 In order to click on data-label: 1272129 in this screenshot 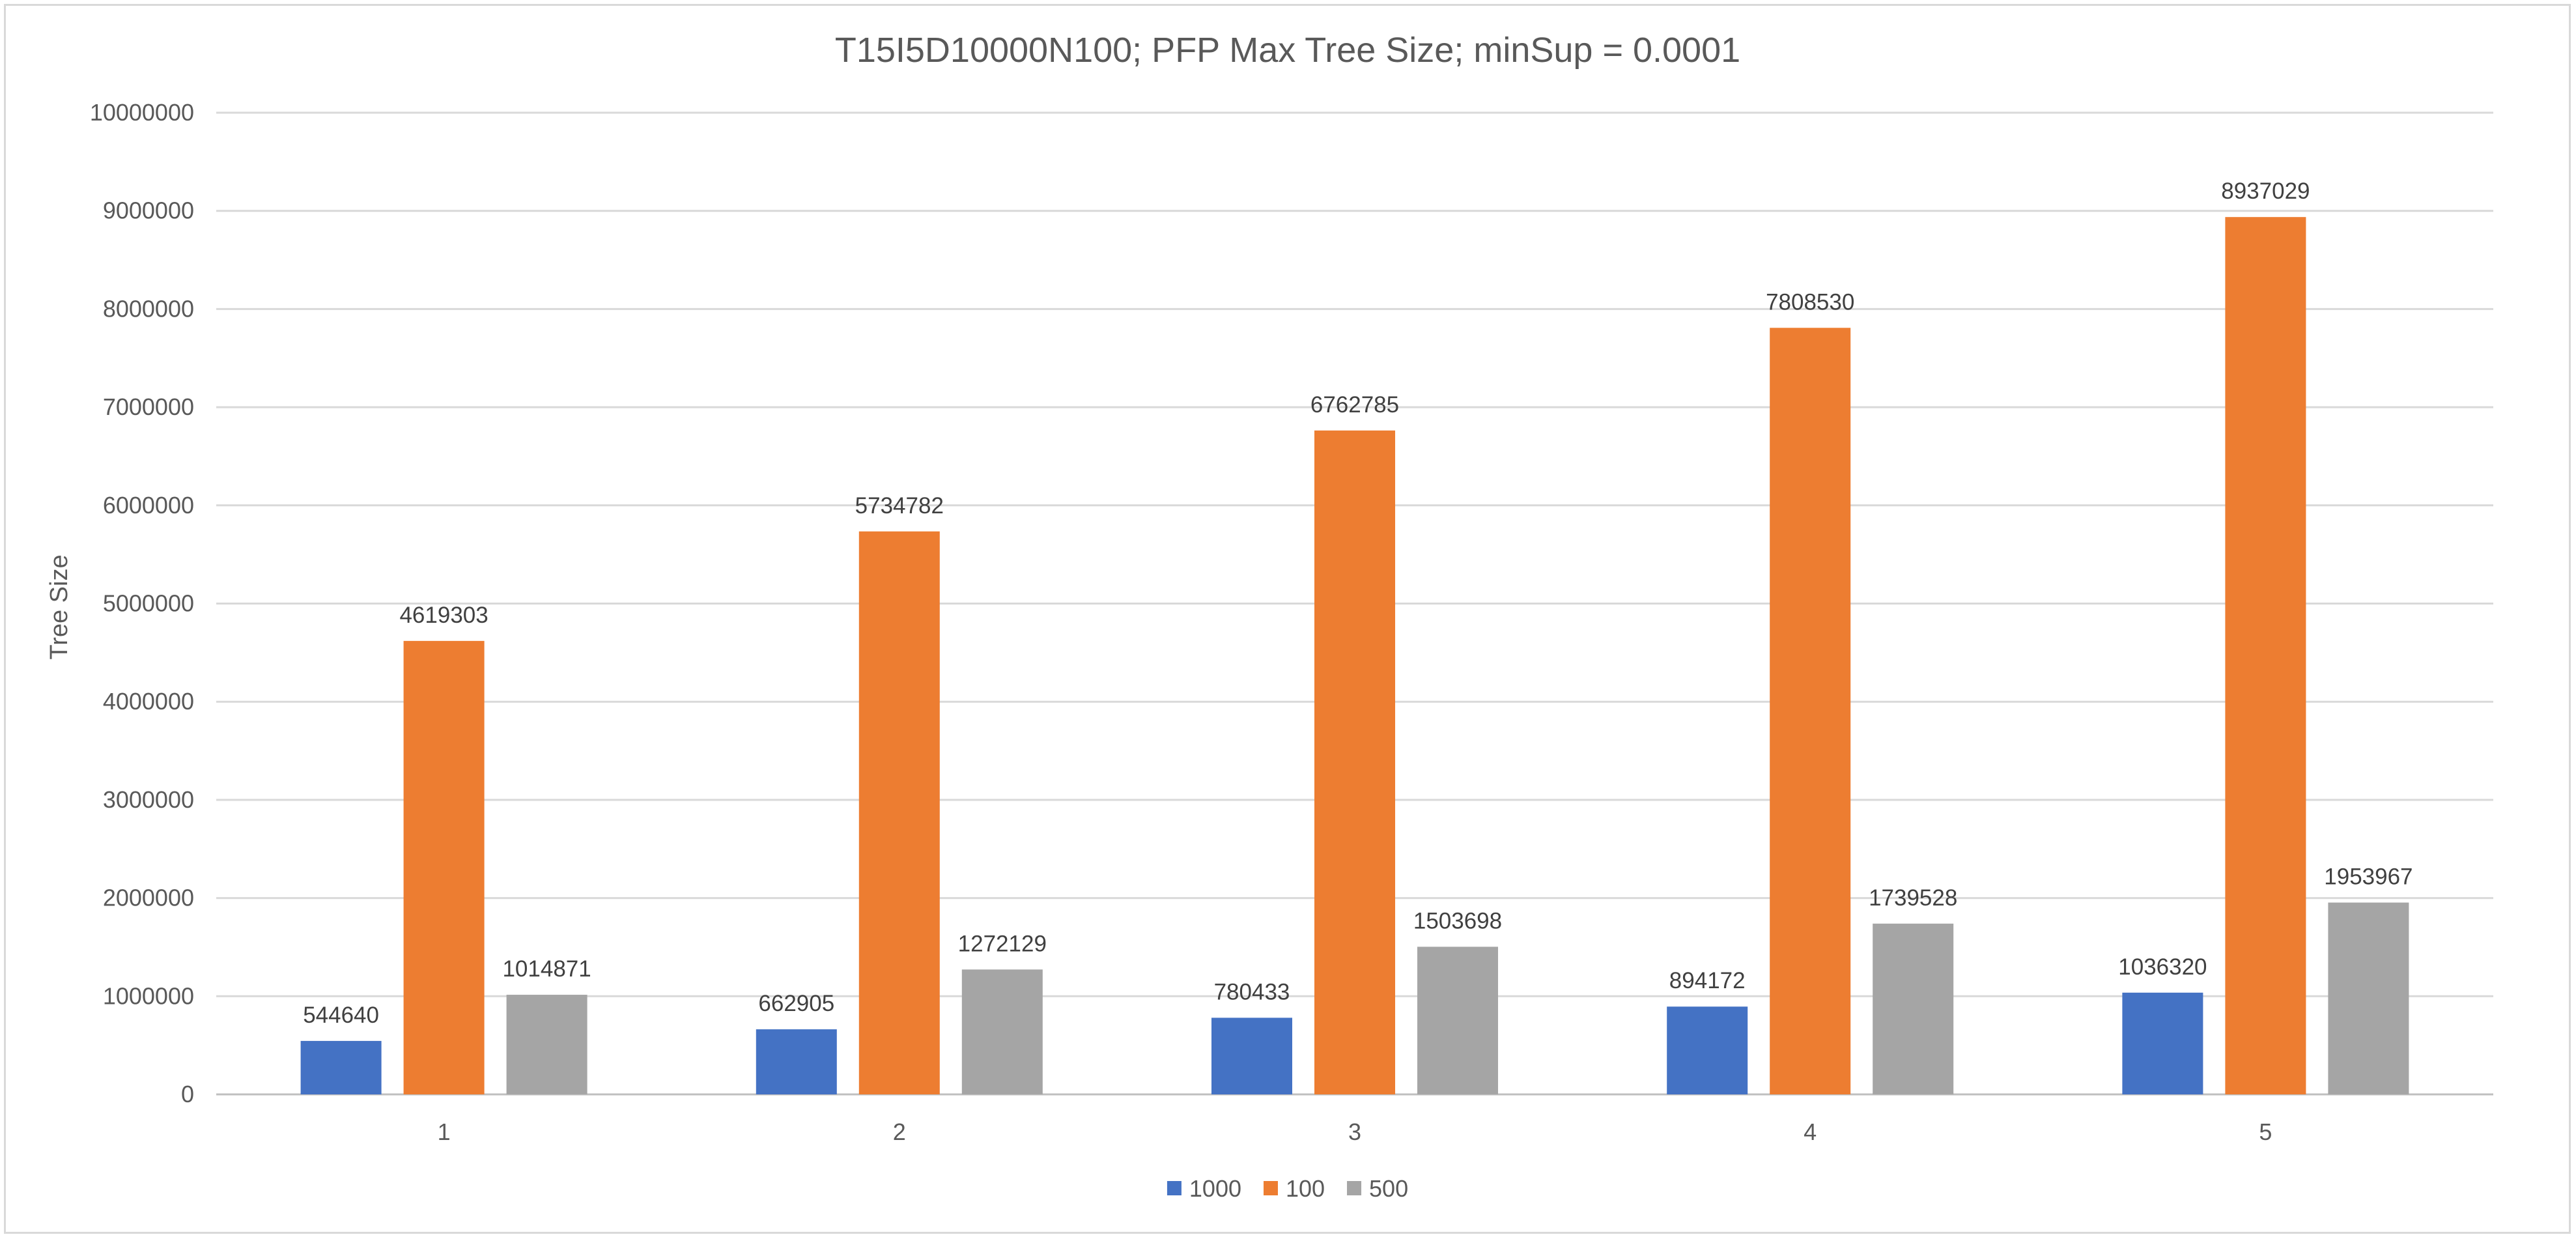, I will do `click(1002, 943)`.